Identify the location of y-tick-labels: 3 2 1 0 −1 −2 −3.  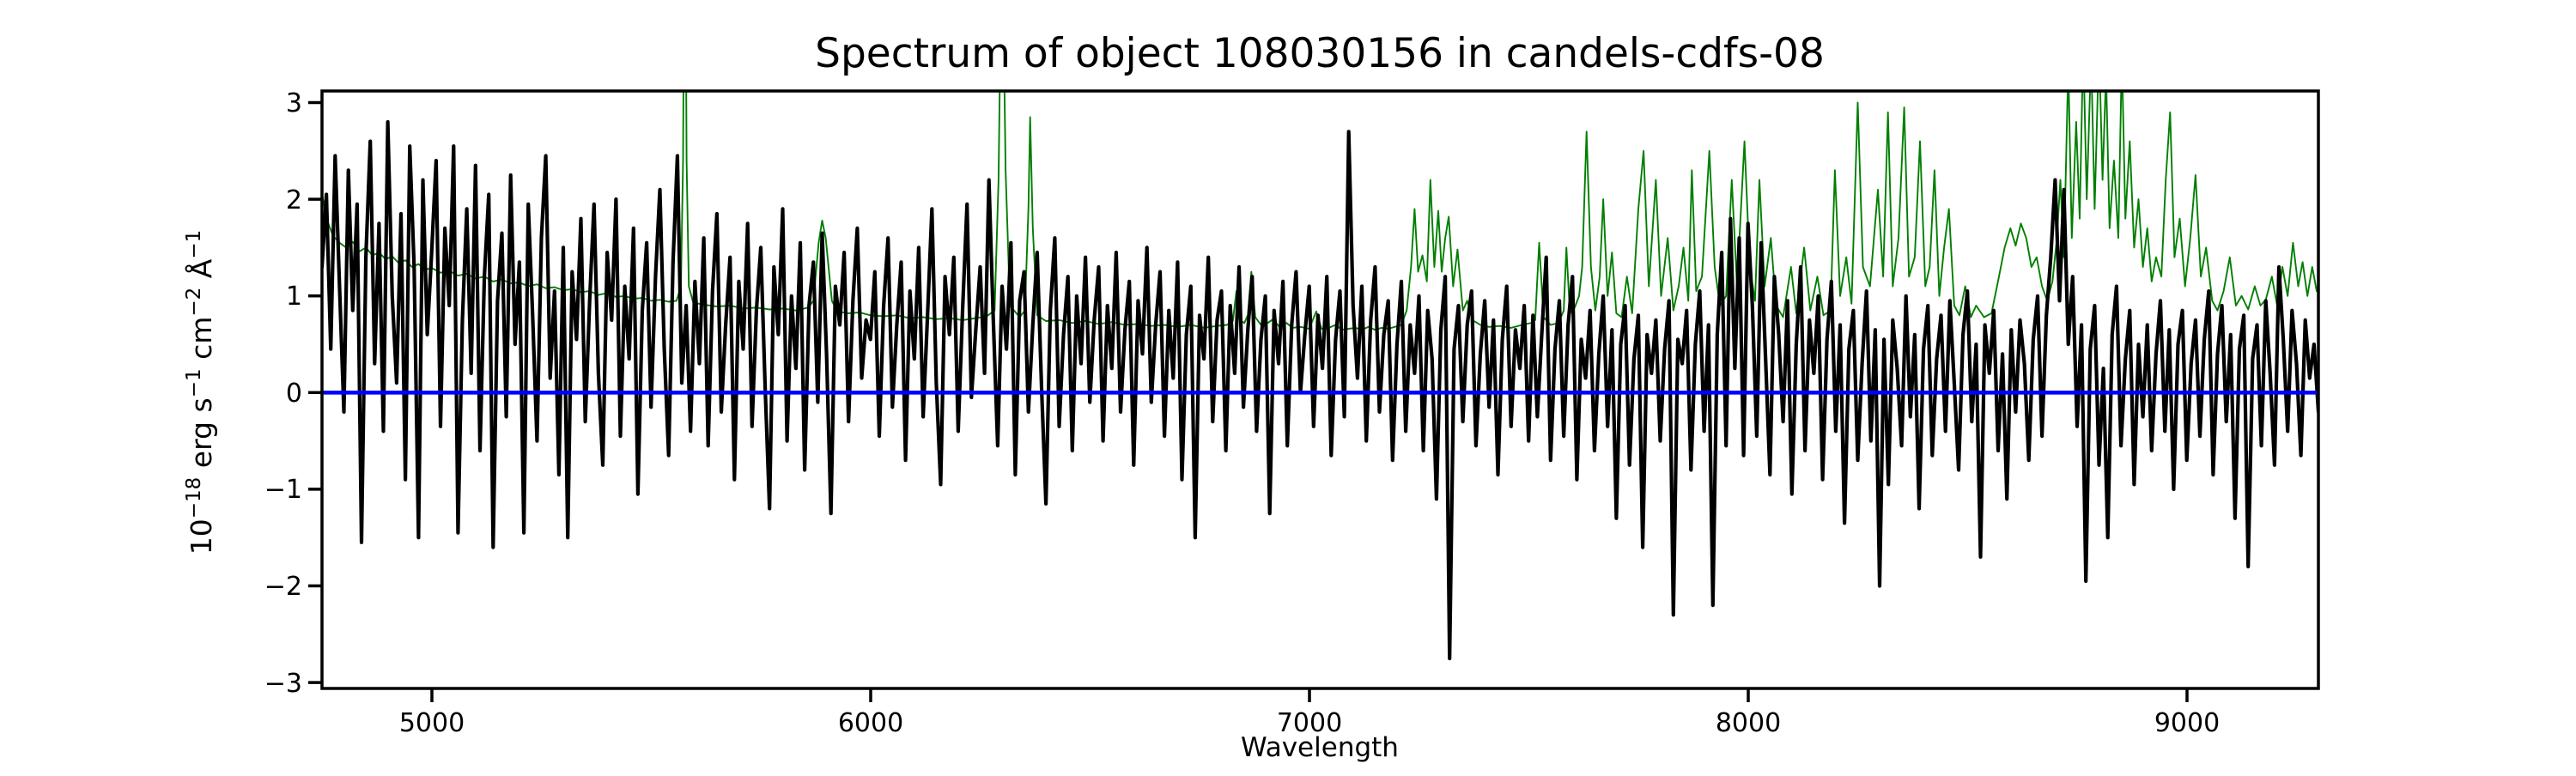
(283, 393).